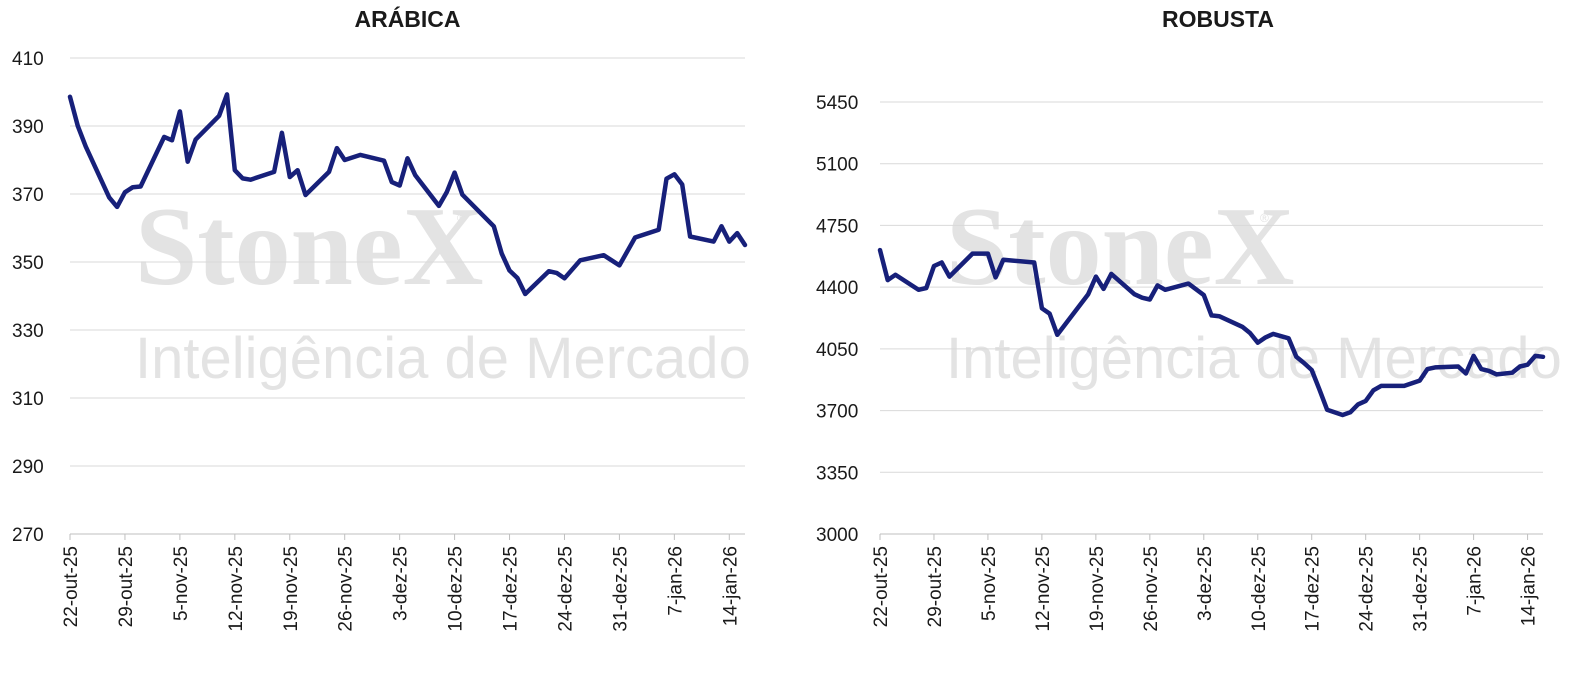 This screenshot has height=681, width=1595. What do you see at coordinates (28, 331) in the screenshot?
I see `y-tick-label: 330` at bounding box center [28, 331].